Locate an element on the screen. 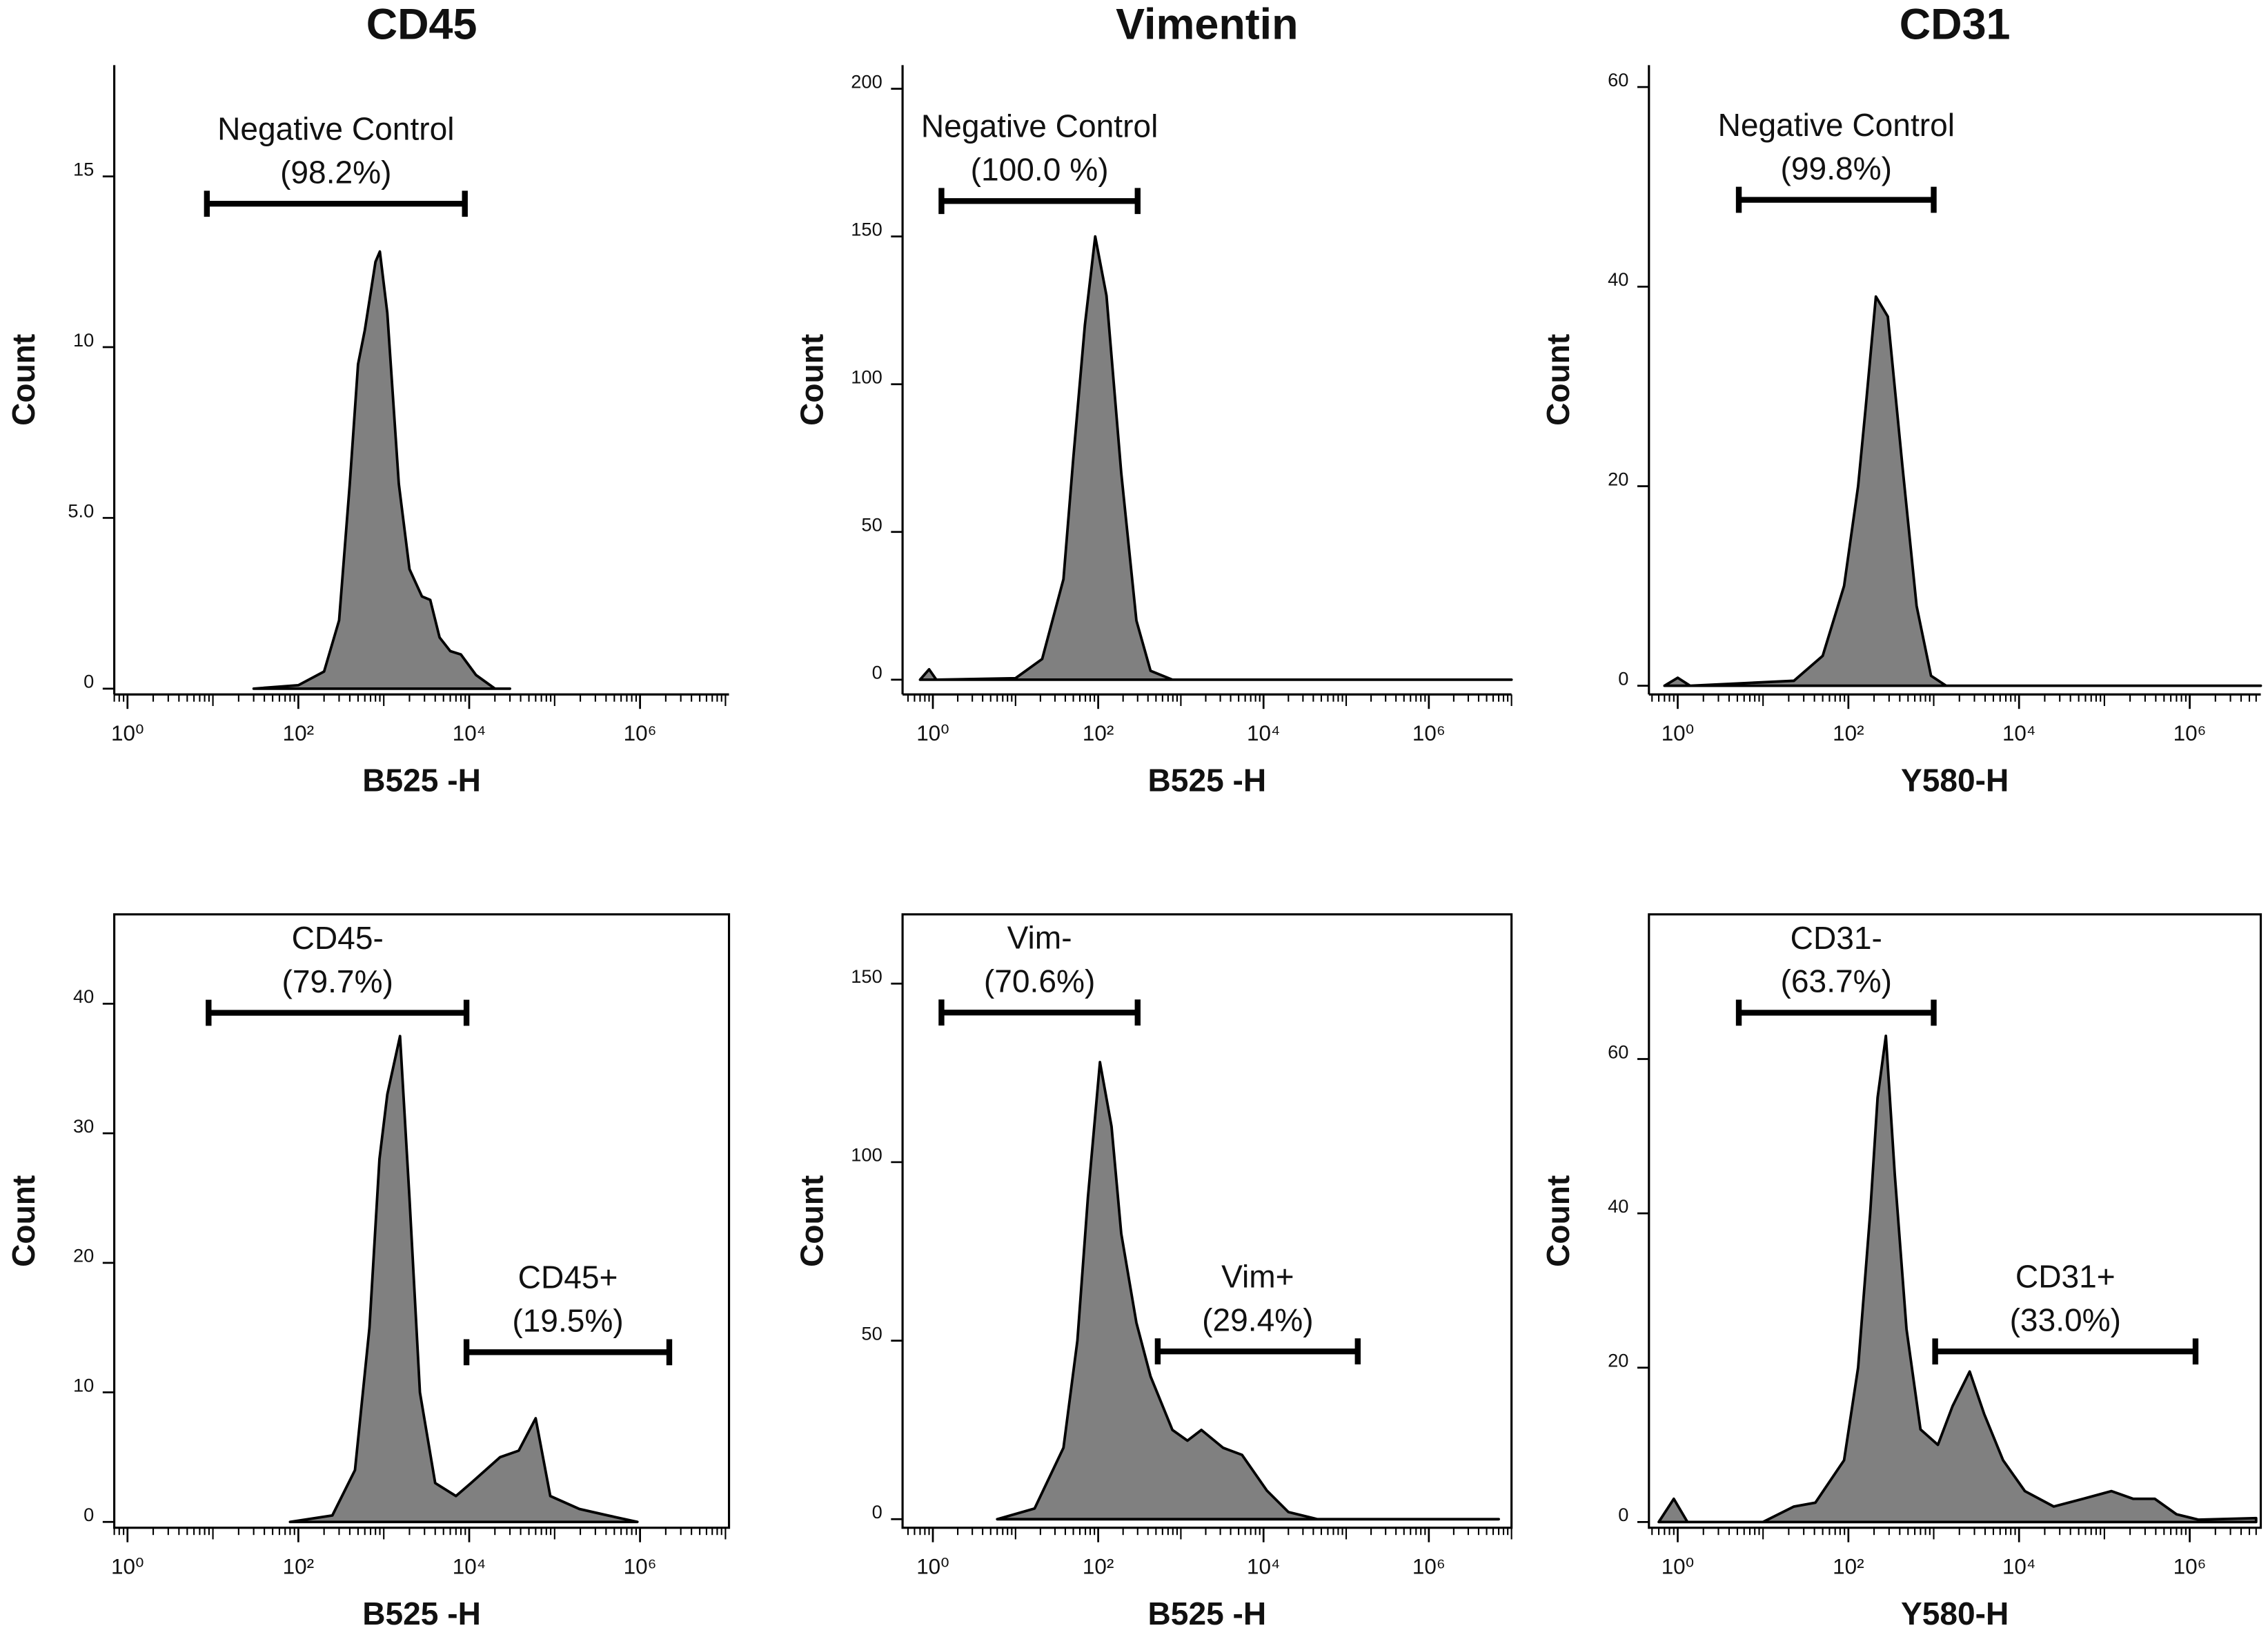 The width and height of the screenshot is (2268, 1637). gate-percent: (100.0 %) is located at coordinates (1040, 170).